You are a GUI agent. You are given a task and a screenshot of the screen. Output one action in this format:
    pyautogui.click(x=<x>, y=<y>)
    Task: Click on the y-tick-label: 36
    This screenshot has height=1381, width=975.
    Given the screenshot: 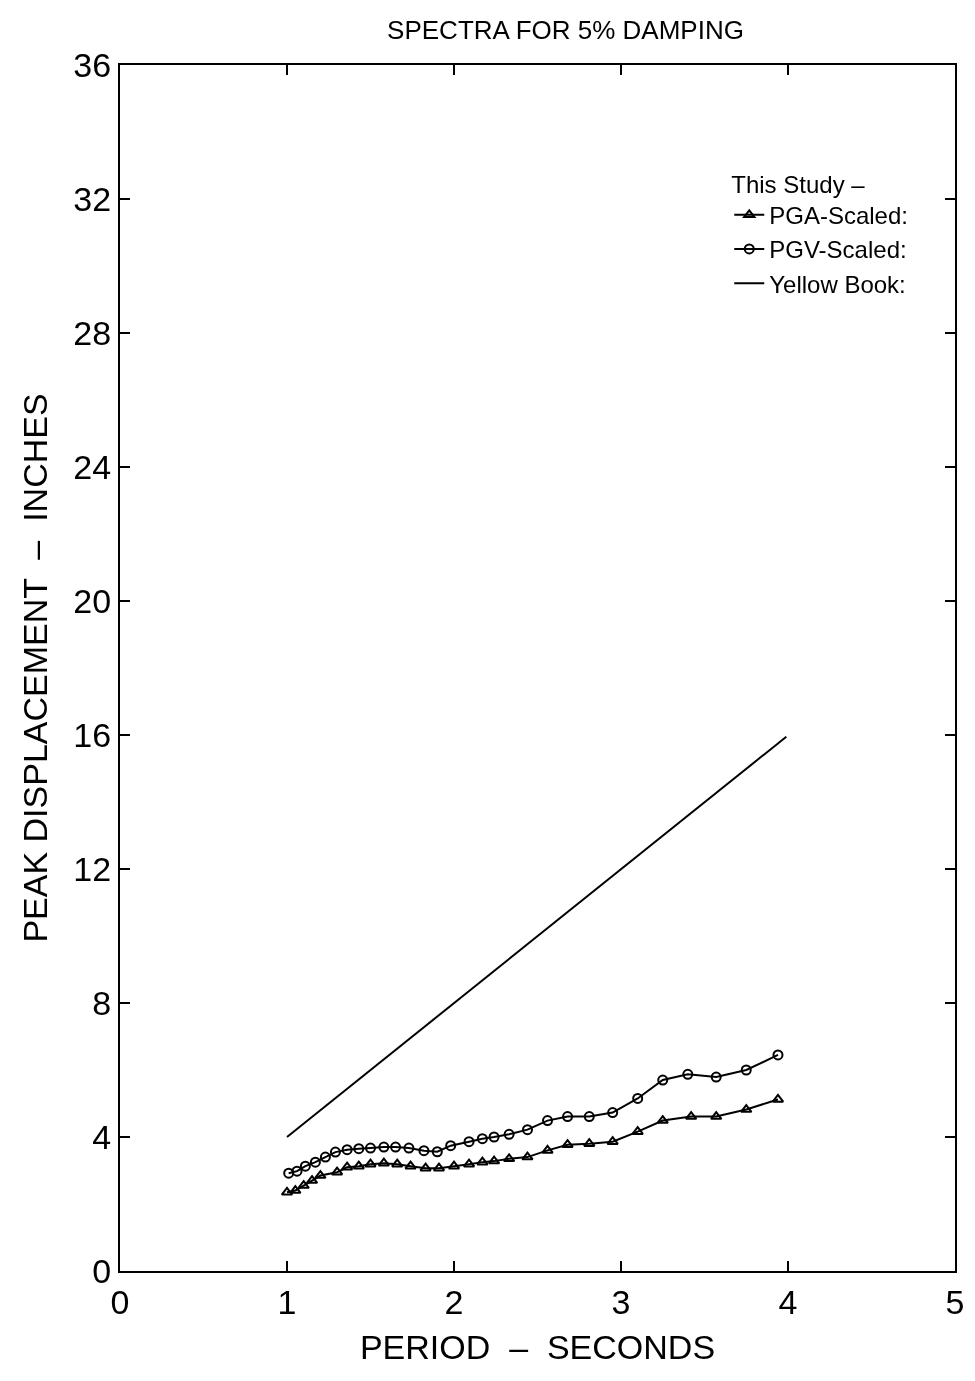 What is the action you would take?
    pyautogui.click(x=92, y=64)
    